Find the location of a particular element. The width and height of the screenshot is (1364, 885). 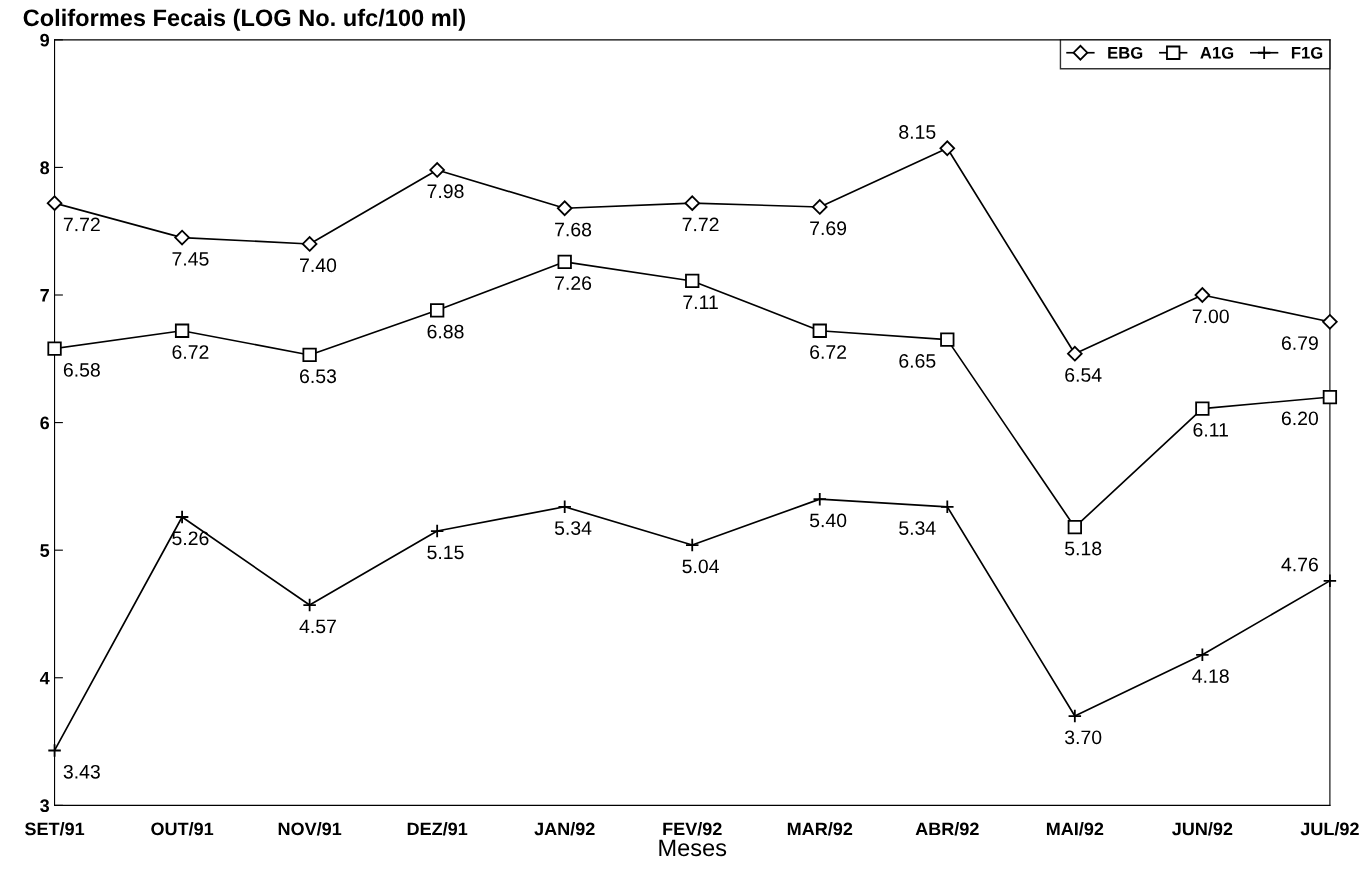

x-tick-label: JAN/92 is located at coordinates (564, 829).